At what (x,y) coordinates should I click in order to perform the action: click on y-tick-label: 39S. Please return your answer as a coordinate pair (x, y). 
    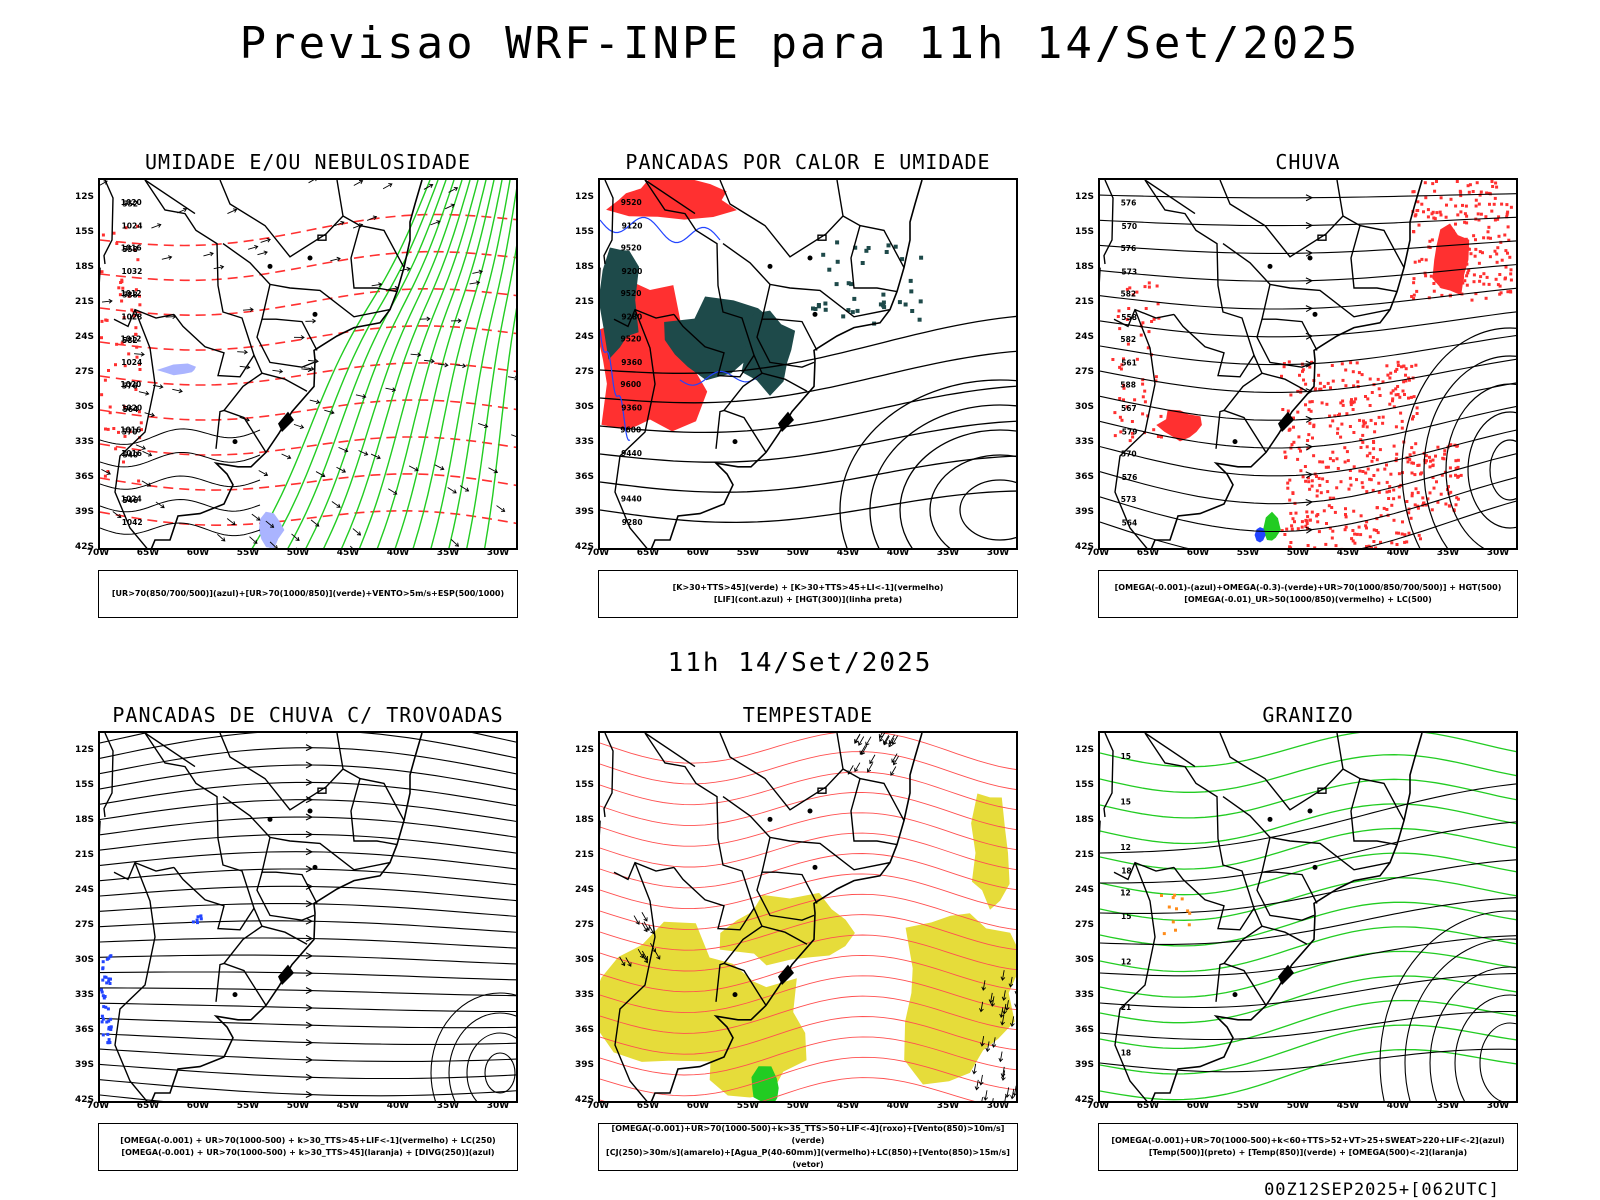
    Looking at the image, I should click on (84, 1065).